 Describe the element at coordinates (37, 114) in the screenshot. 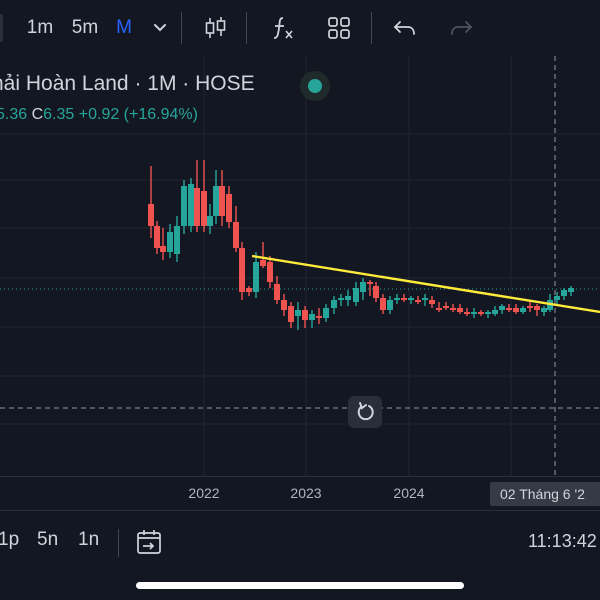

I see `close-label: C` at that location.